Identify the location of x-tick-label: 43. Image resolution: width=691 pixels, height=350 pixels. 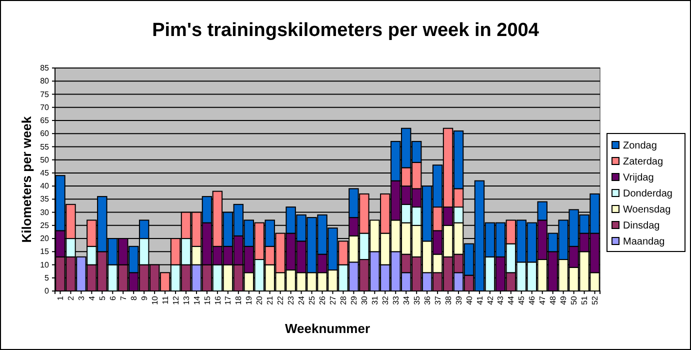
(501, 300).